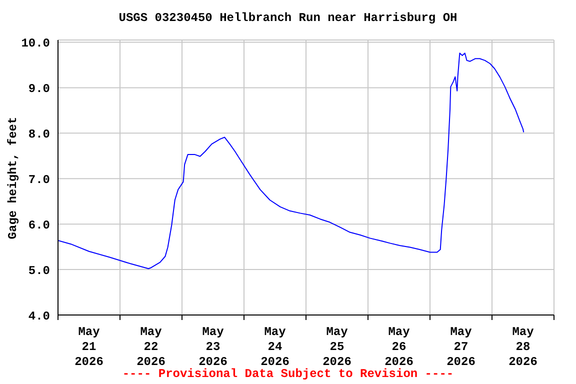  What do you see at coordinates (39, 225) in the screenshot?
I see `y-tick-label: 6.0` at bounding box center [39, 225].